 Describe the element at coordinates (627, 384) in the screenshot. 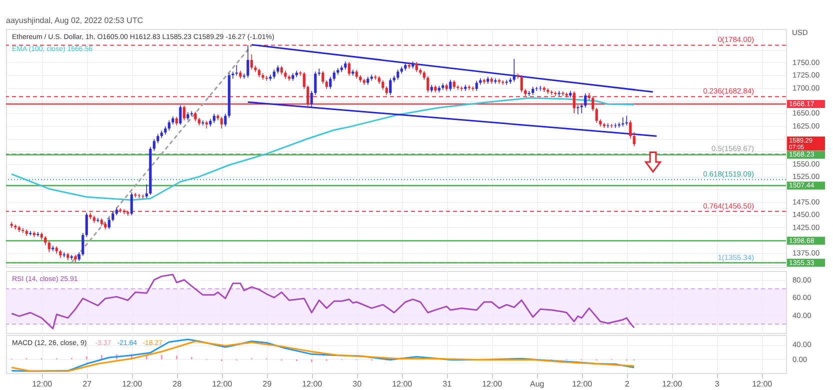

I see `x-tick-label: 2` at that location.